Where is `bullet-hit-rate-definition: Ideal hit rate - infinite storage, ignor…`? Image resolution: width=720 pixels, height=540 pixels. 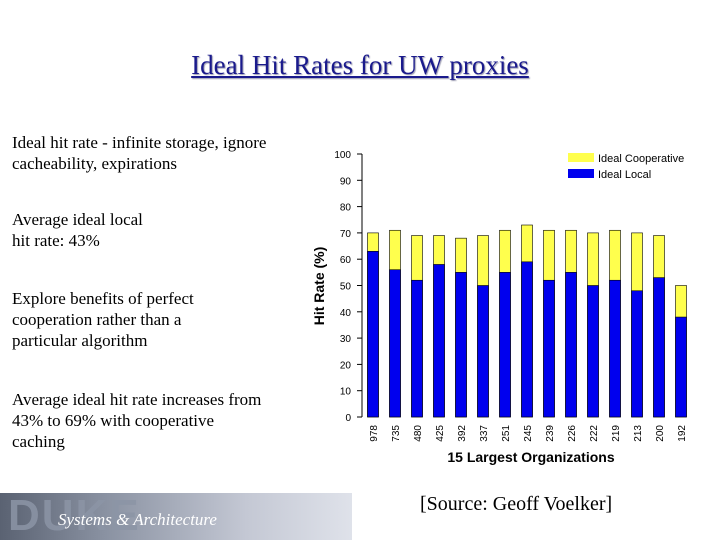 bullet-hit-rate-definition: Ideal hit rate - infinite storage, ignor… is located at coordinates (185, 153).